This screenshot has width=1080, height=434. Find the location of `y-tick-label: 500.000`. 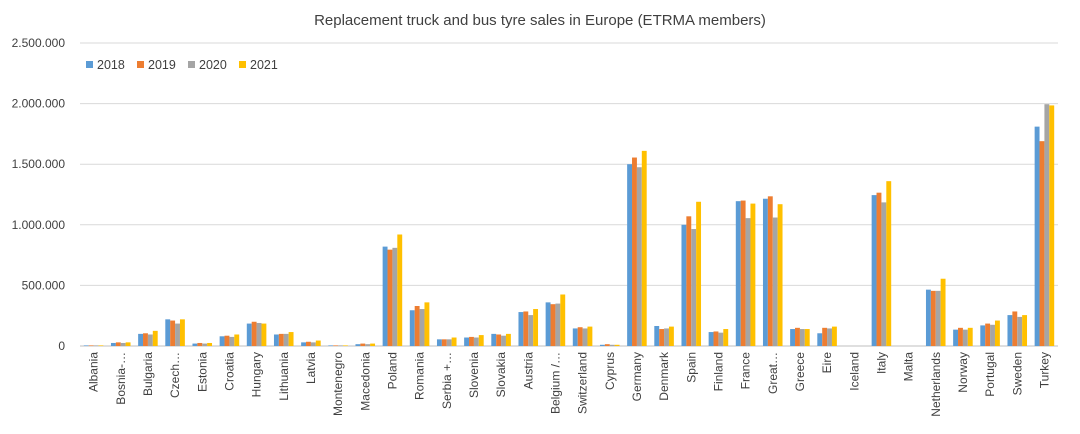

y-tick-label: 500.000 is located at coordinates (44, 285).